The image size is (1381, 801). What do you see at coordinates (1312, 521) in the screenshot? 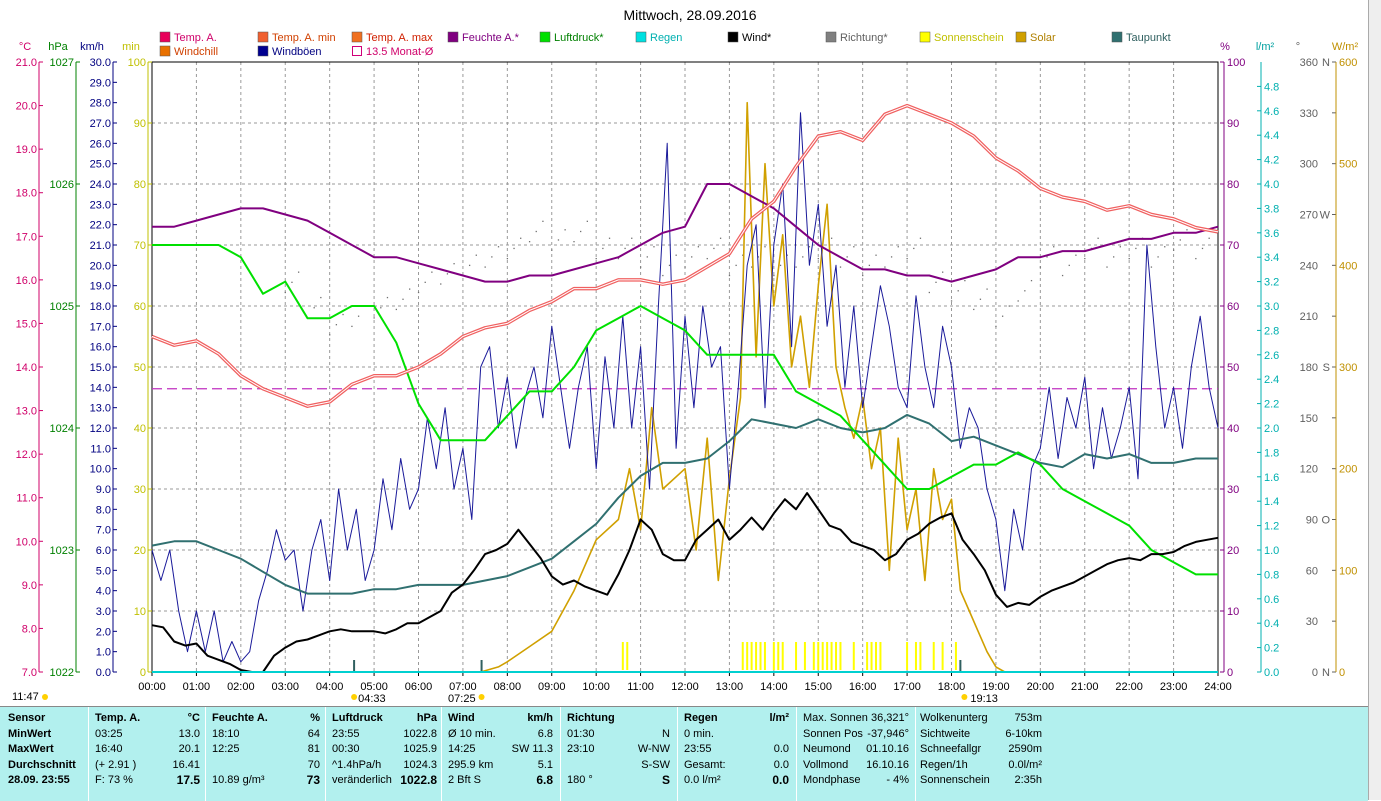
I see `direction-axis-tick-label: 90` at bounding box center [1312, 521].